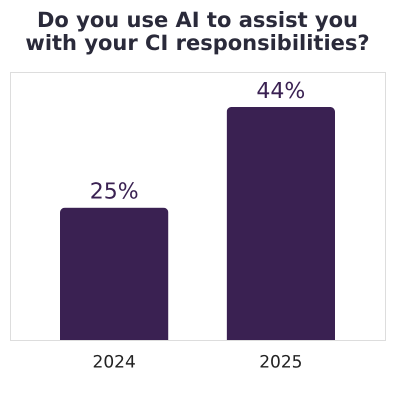  What do you see at coordinates (197, 31) in the screenshot?
I see `chart-title: Do you use AI to assist you with your CI responsibilities?` at bounding box center [197, 31].